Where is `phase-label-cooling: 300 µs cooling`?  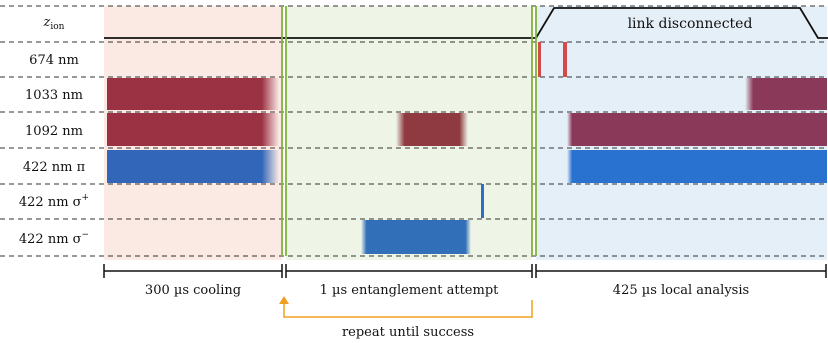
phase-label-cooling: 300 µs cooling is located at coordinates (193, 290).